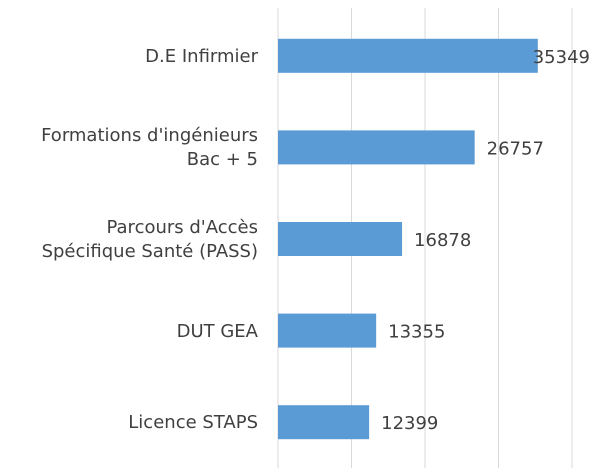  I want to click on value-label: 16878, so click(442, 240).